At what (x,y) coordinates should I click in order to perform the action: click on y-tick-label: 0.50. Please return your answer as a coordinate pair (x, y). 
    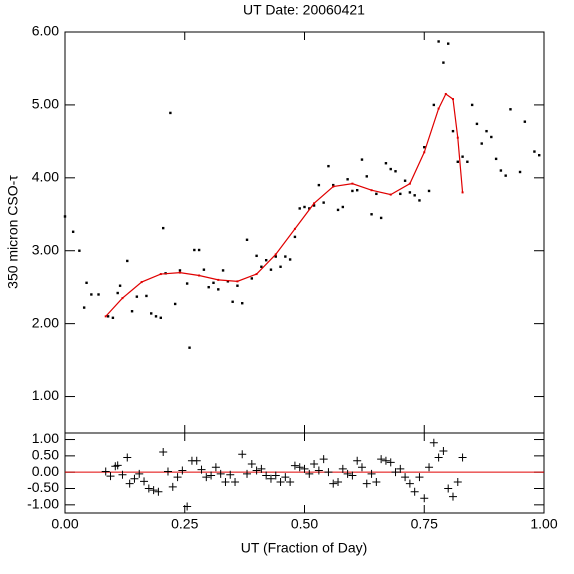
    Looking at the image, I should click on (45, 455).